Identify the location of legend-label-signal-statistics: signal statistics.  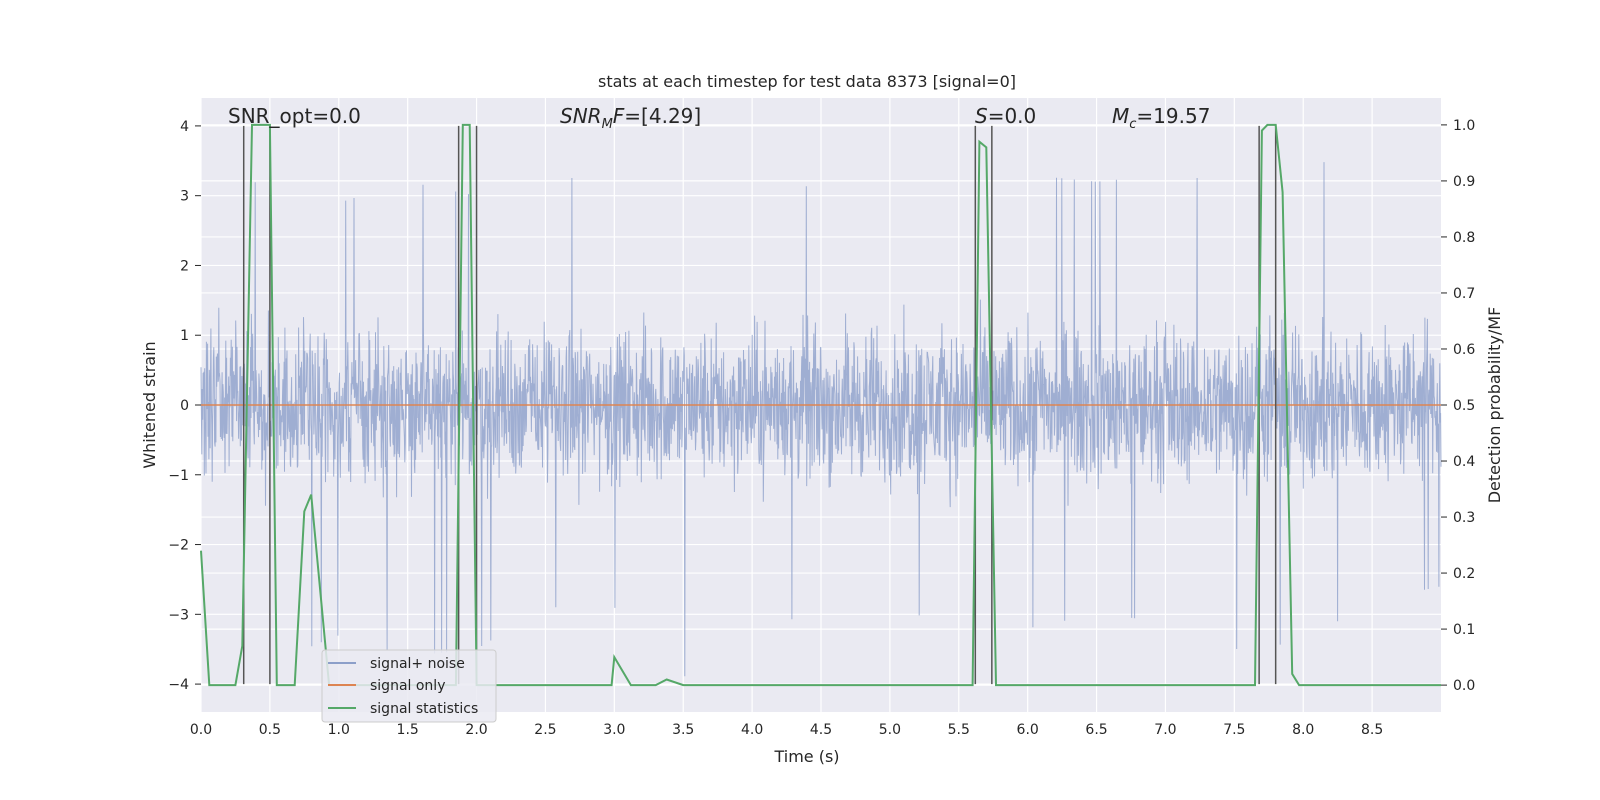
(424, 709).